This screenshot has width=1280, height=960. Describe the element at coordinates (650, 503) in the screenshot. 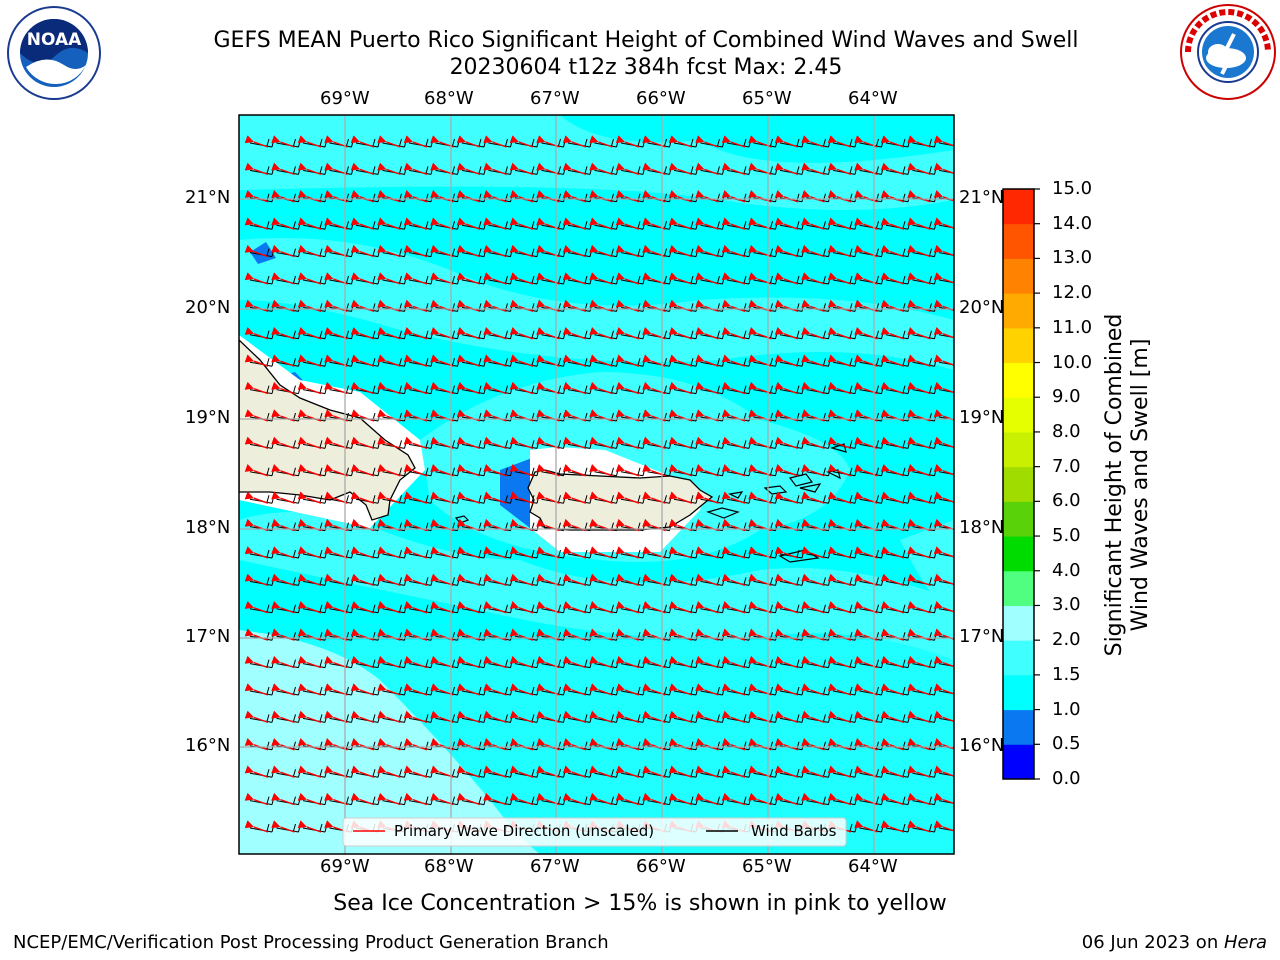

I see `small-islands` at that location.